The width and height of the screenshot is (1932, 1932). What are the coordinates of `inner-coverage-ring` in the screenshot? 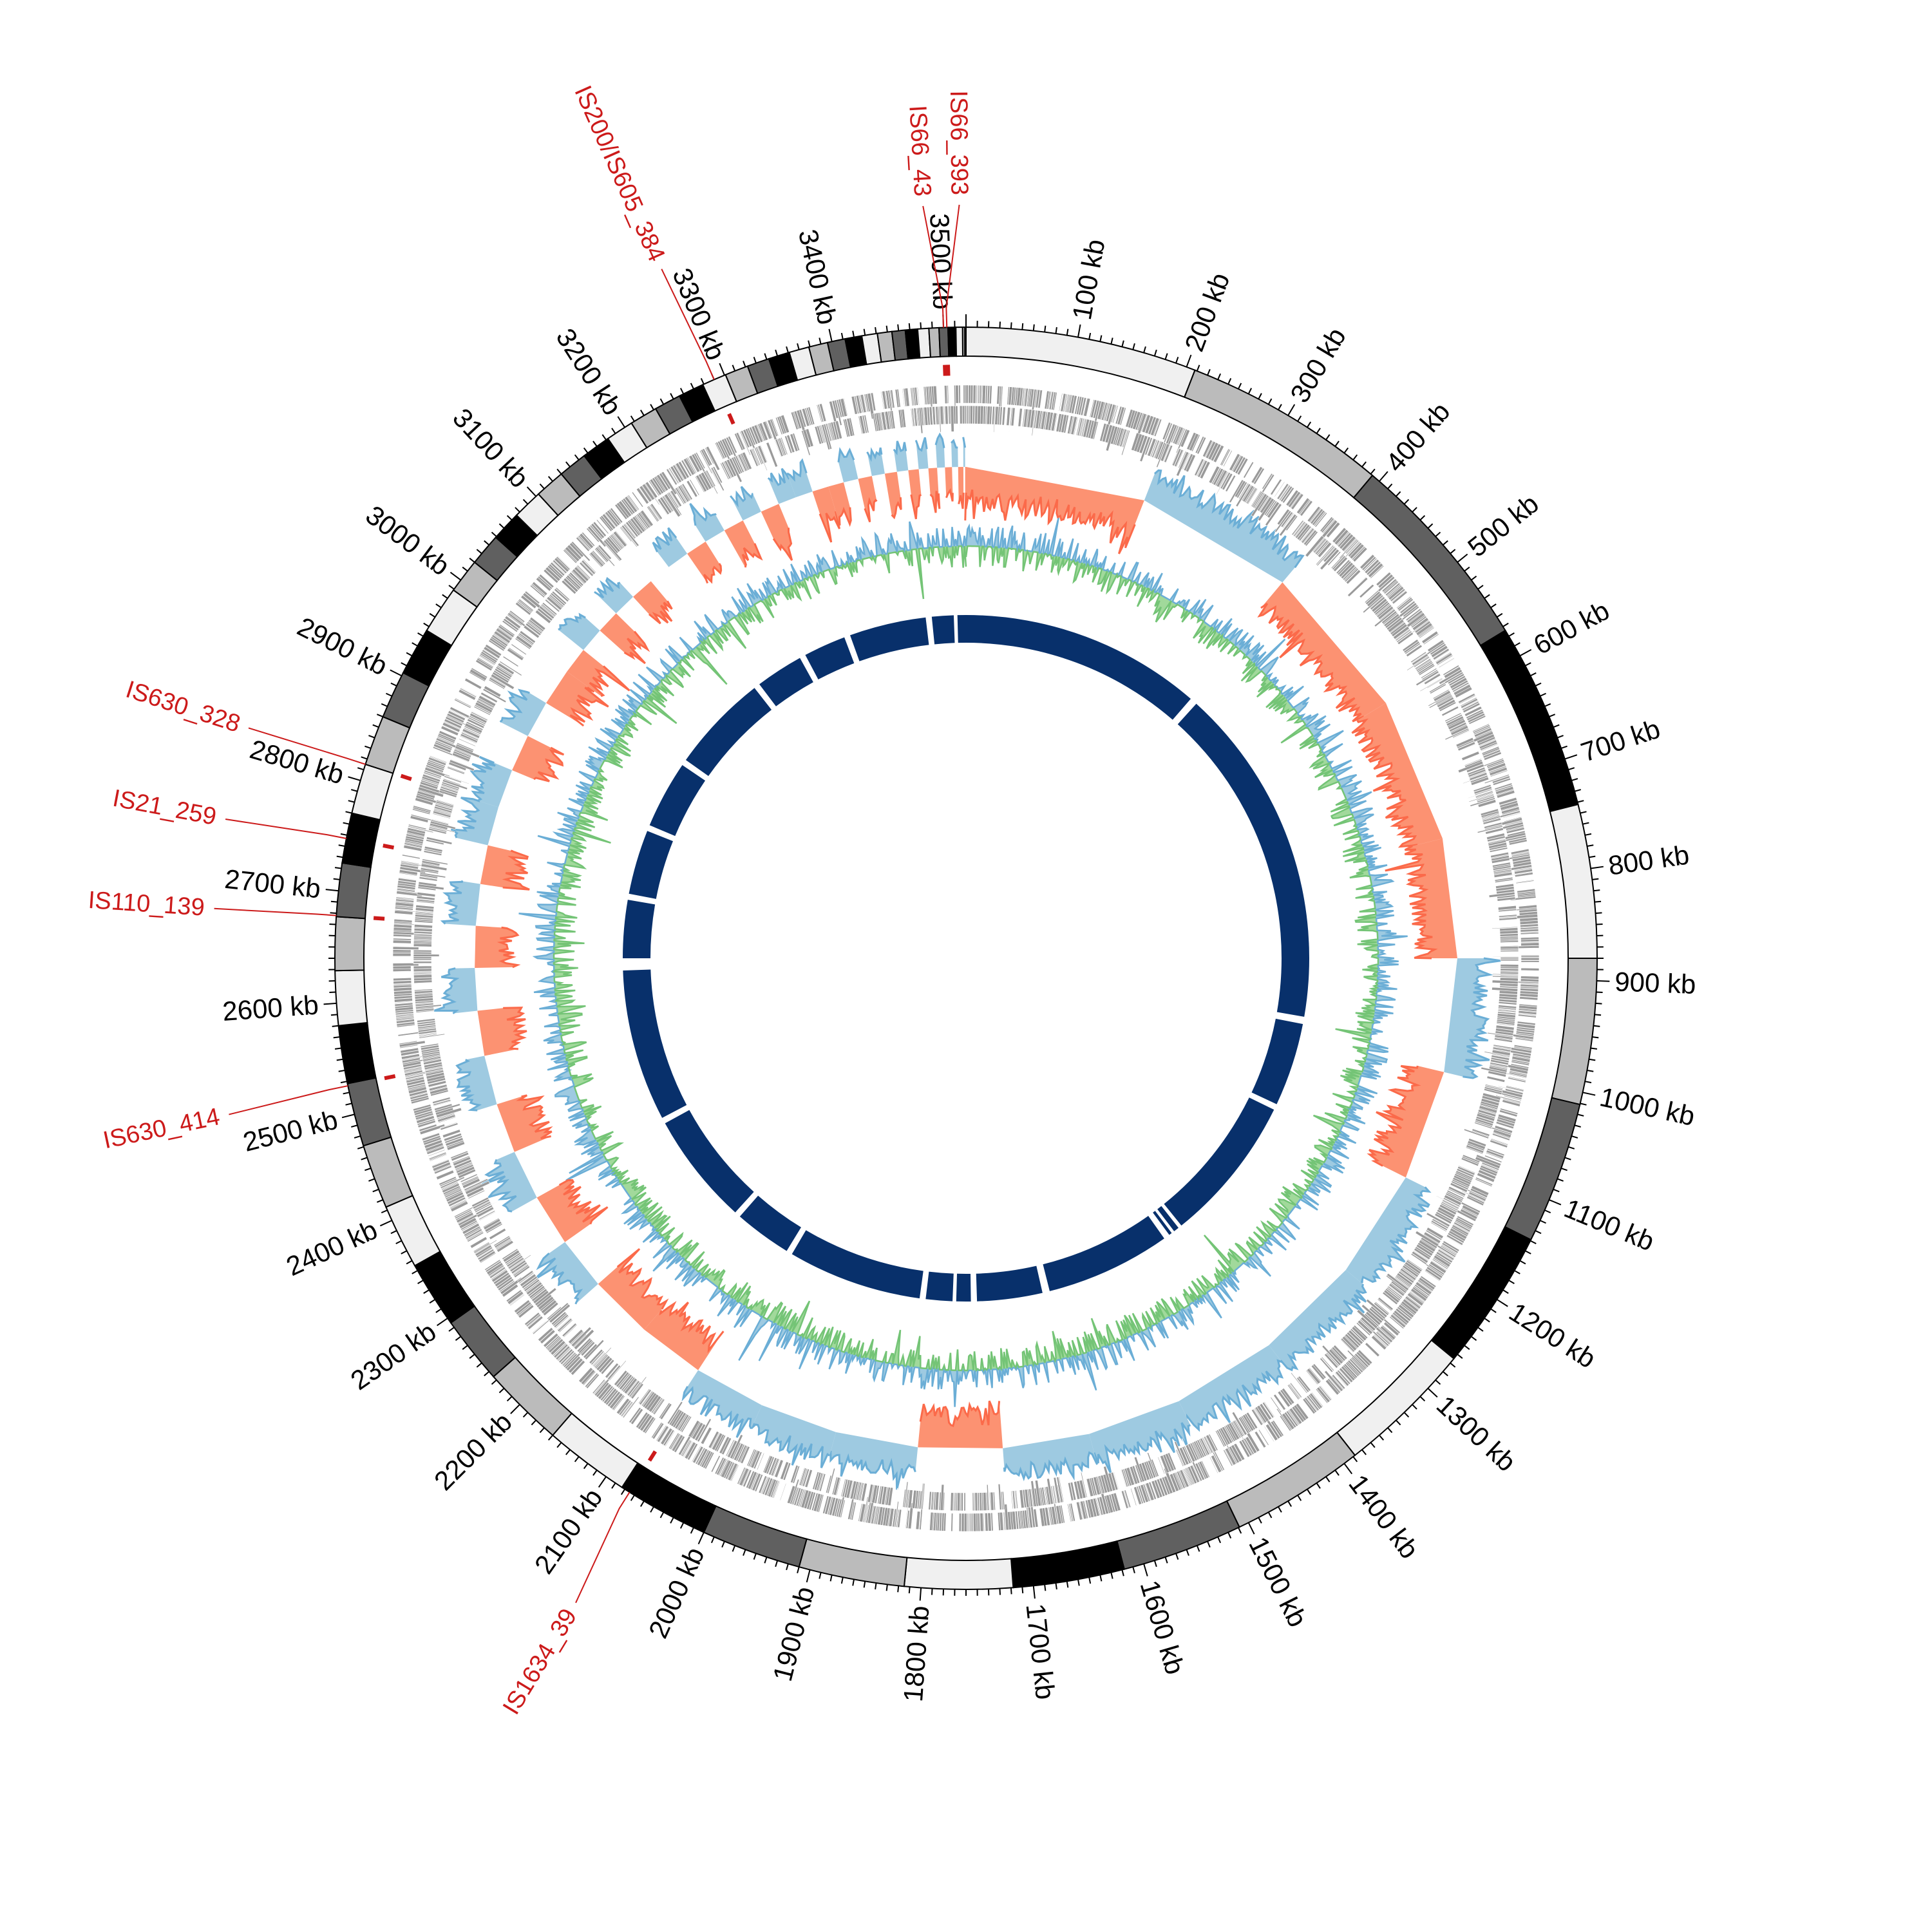 It's located at (966, 958).